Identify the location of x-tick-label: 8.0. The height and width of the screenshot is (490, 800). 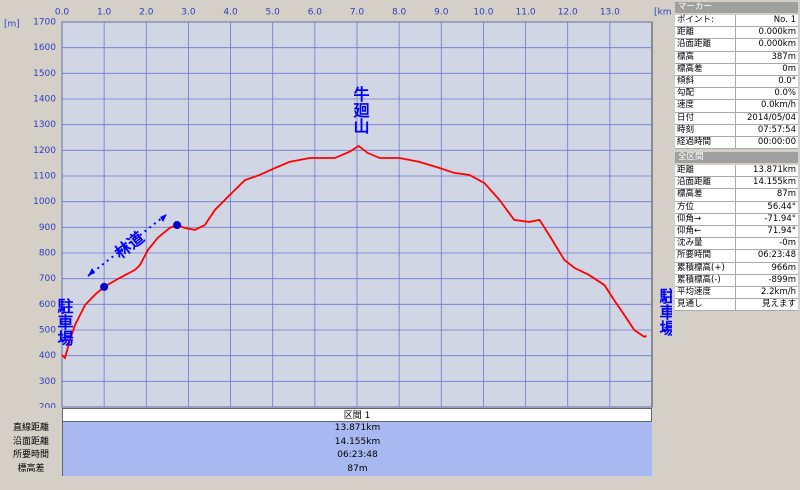
(399, 13).